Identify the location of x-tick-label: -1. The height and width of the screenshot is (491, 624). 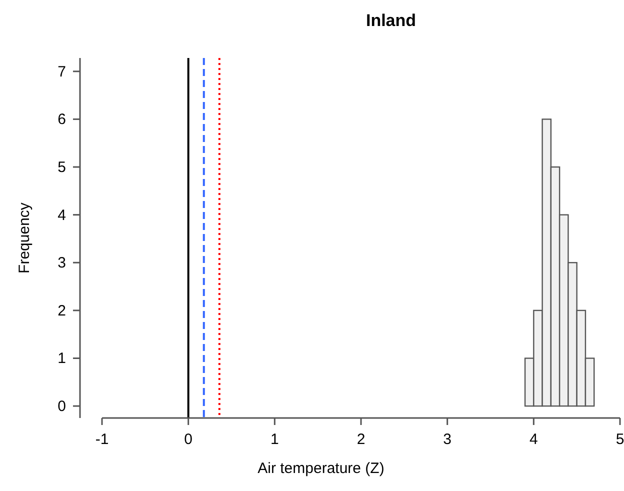
(102, 439).